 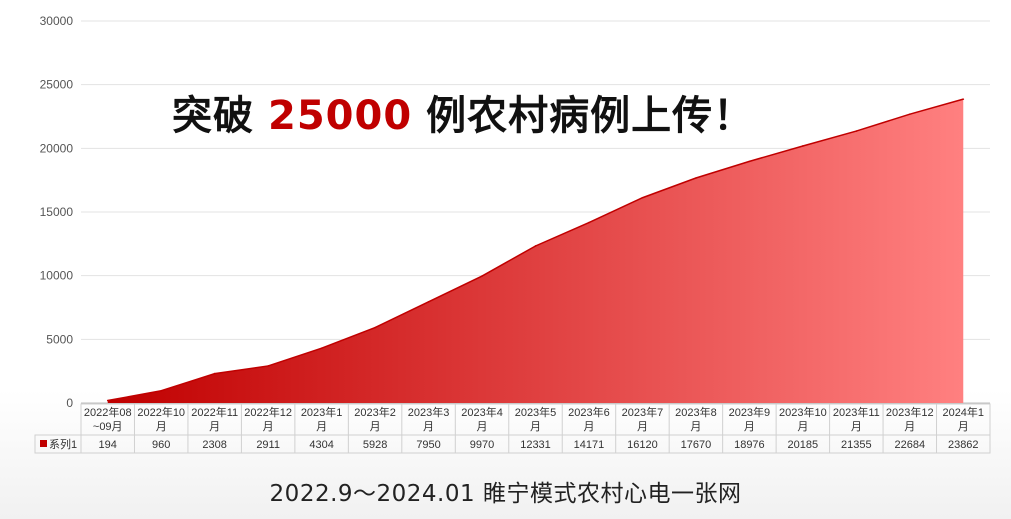 What do you see at coordinates (642, 445) in the screenshot?
I see `table-value: 16120` at bounding box center [642, 445].